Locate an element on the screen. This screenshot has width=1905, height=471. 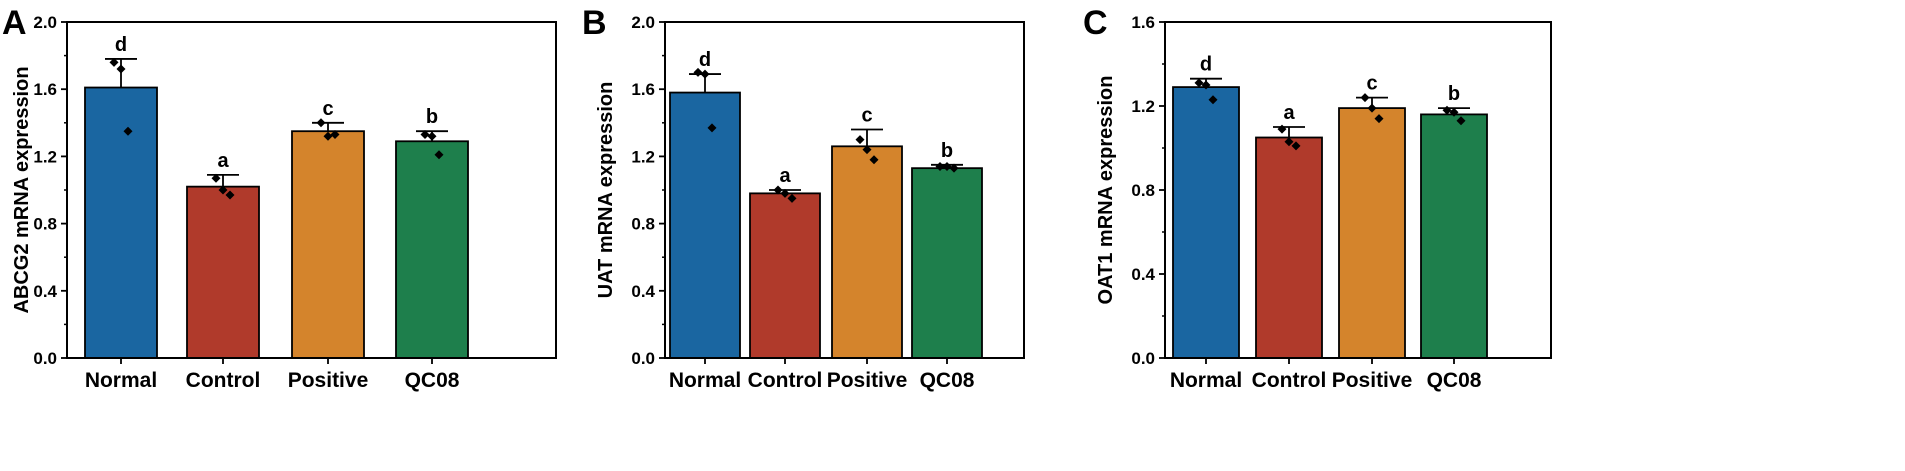
y-axis-title: UAT mRNA expression is located at coordinates (606, 190).